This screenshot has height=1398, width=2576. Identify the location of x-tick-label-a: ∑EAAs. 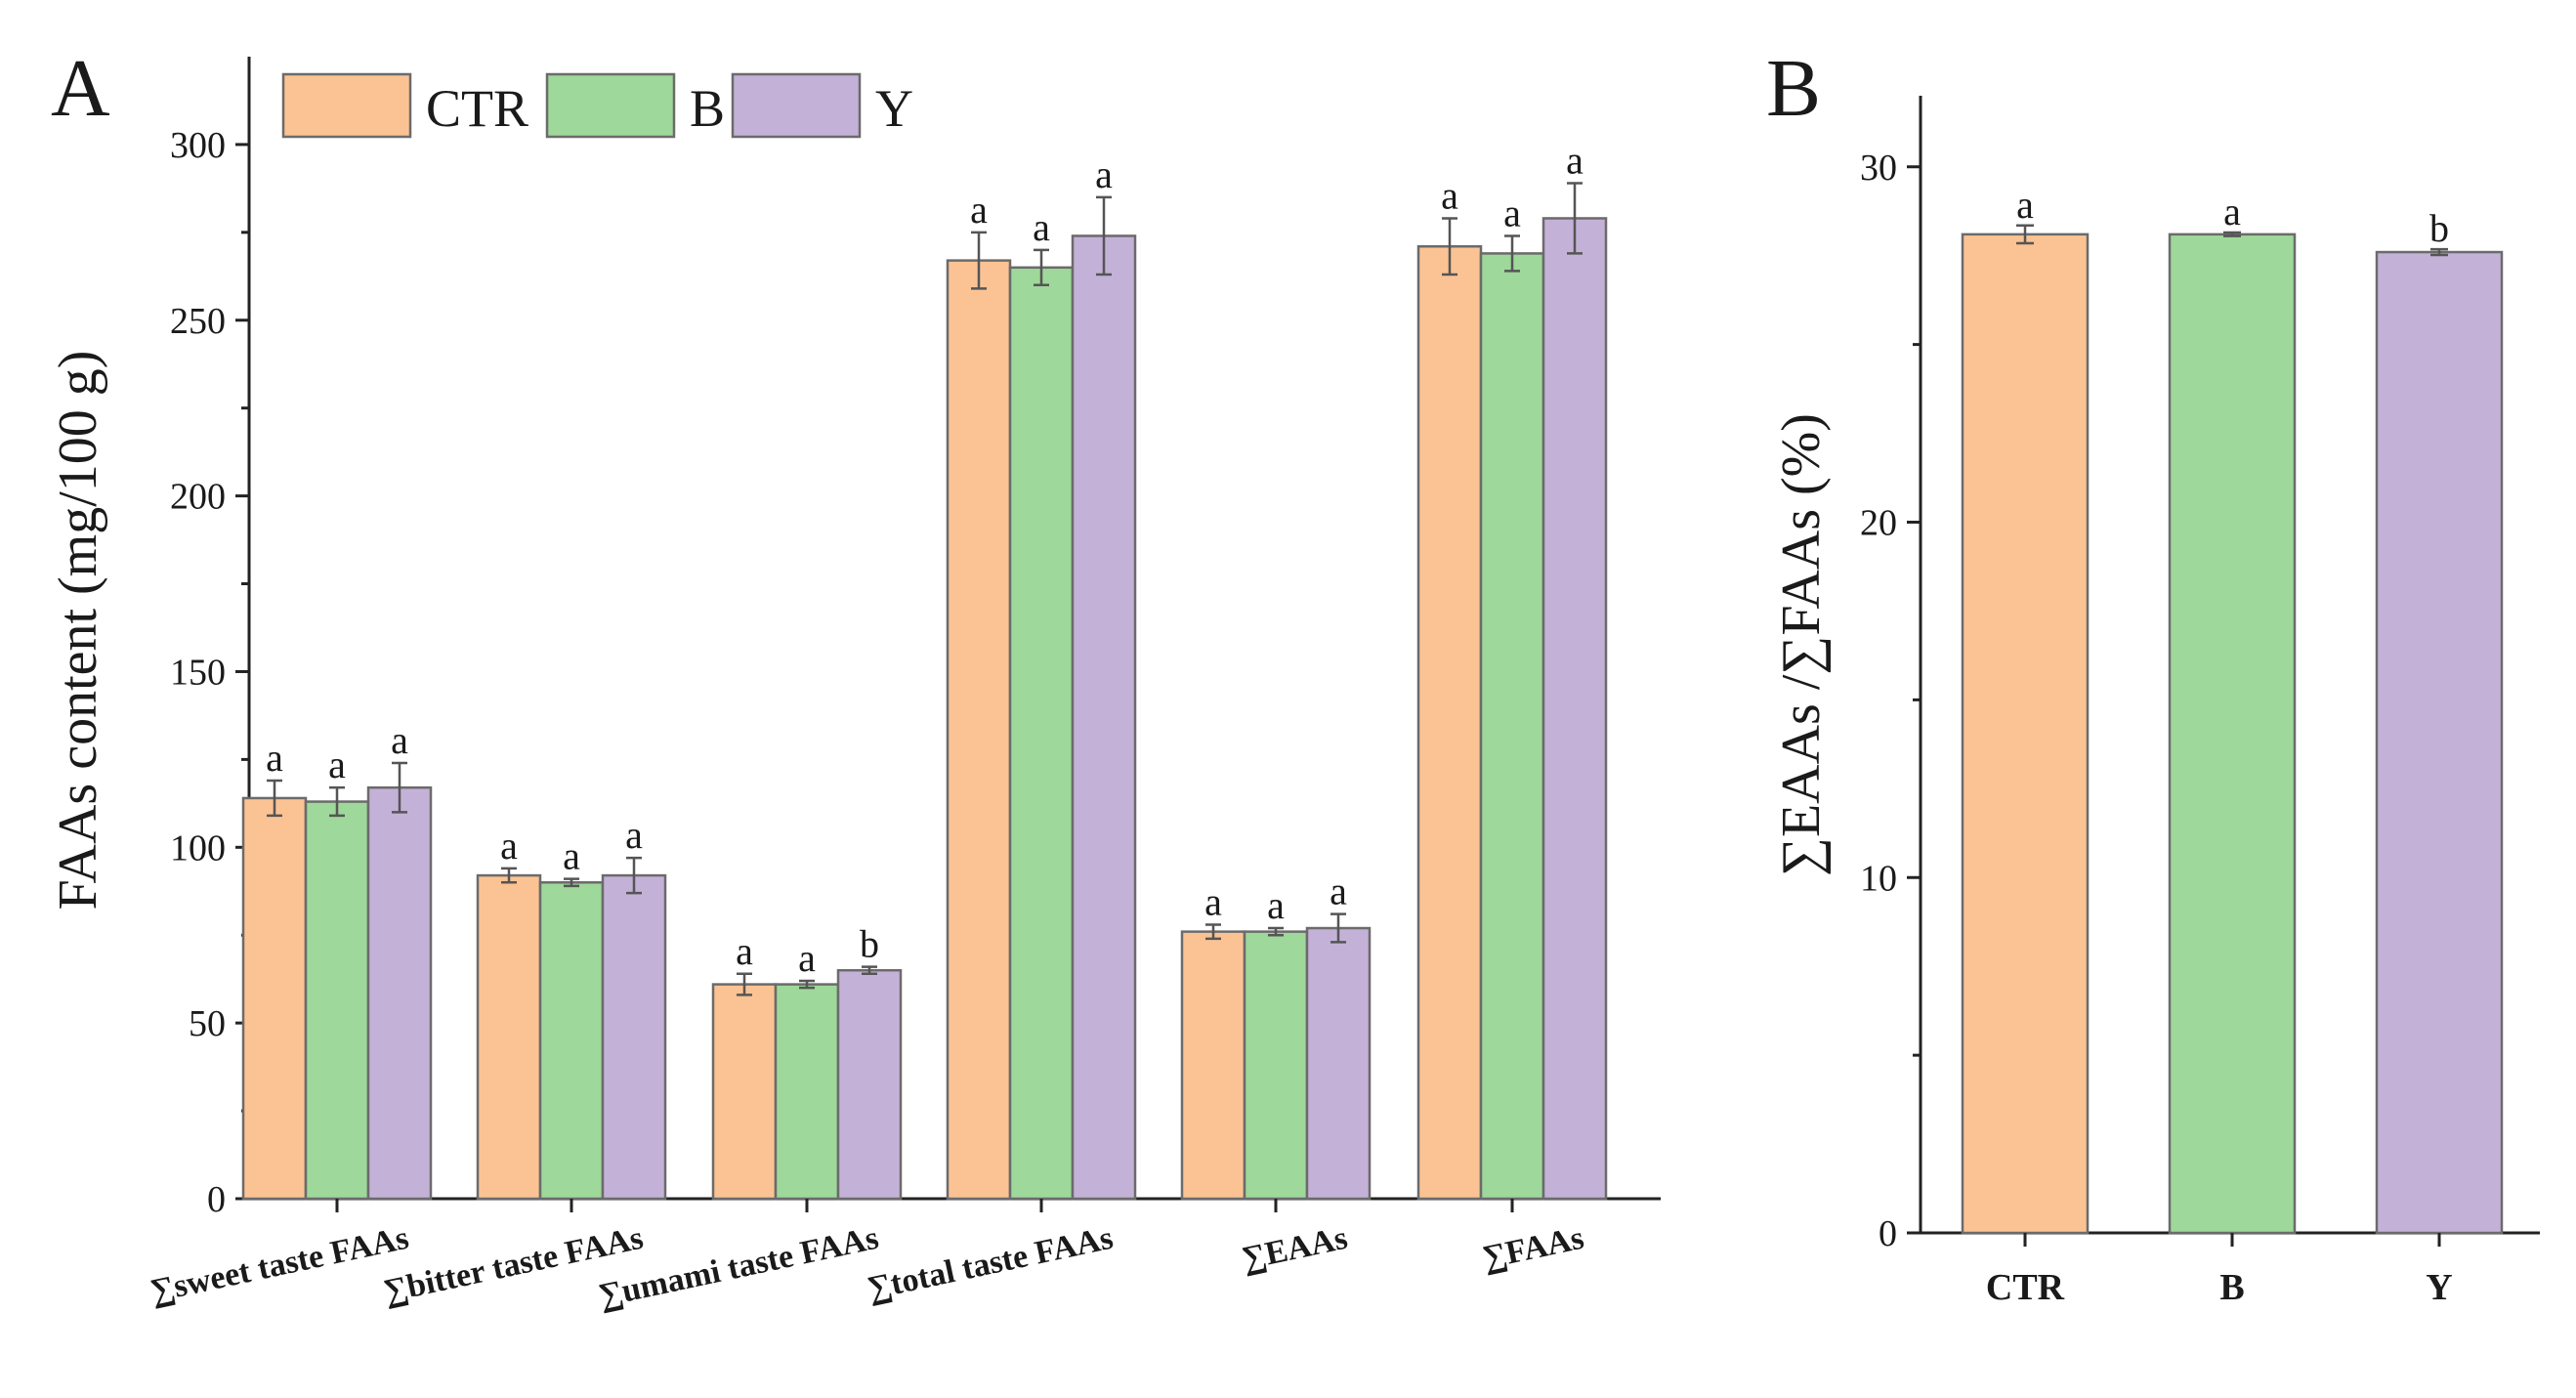
(1295, 1249).